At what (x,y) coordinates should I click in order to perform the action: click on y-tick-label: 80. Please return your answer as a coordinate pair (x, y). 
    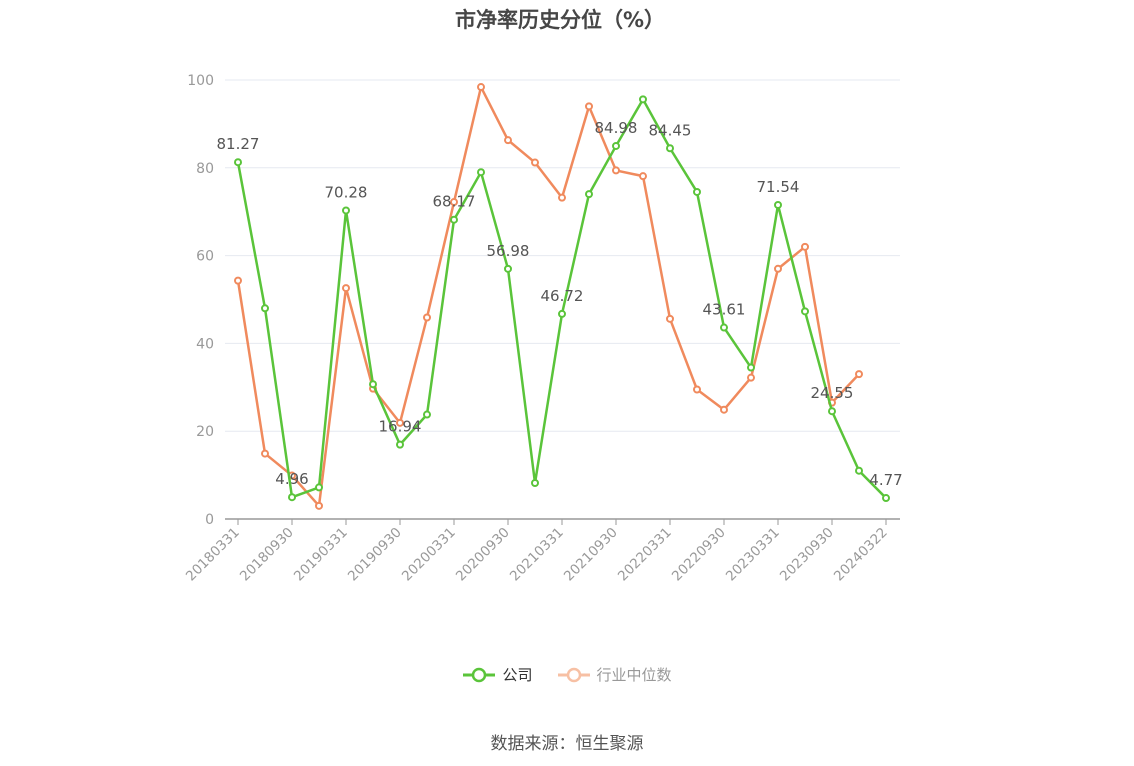
    Looking at the image, I should click on (205, 169).